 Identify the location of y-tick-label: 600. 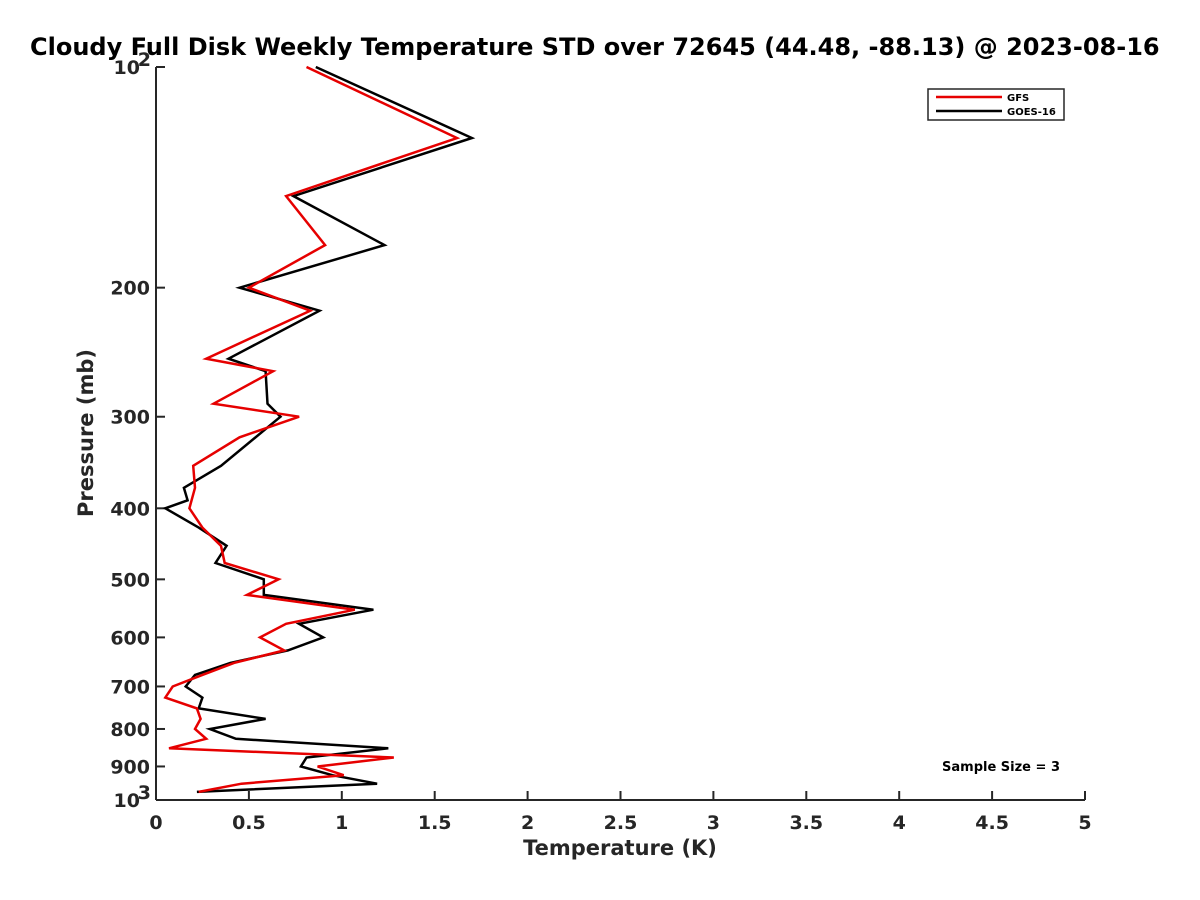
(130, 638).